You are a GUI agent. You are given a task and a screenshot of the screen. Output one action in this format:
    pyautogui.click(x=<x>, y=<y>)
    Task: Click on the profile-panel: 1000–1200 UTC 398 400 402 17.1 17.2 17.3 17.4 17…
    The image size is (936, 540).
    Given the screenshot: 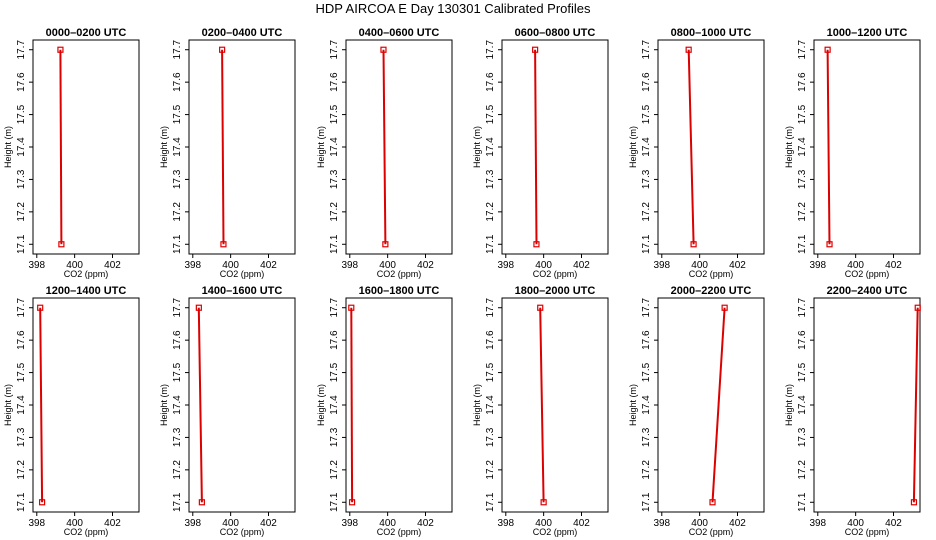 What is the action you would take?
    pyautogui.click(x=852, y=153)
    